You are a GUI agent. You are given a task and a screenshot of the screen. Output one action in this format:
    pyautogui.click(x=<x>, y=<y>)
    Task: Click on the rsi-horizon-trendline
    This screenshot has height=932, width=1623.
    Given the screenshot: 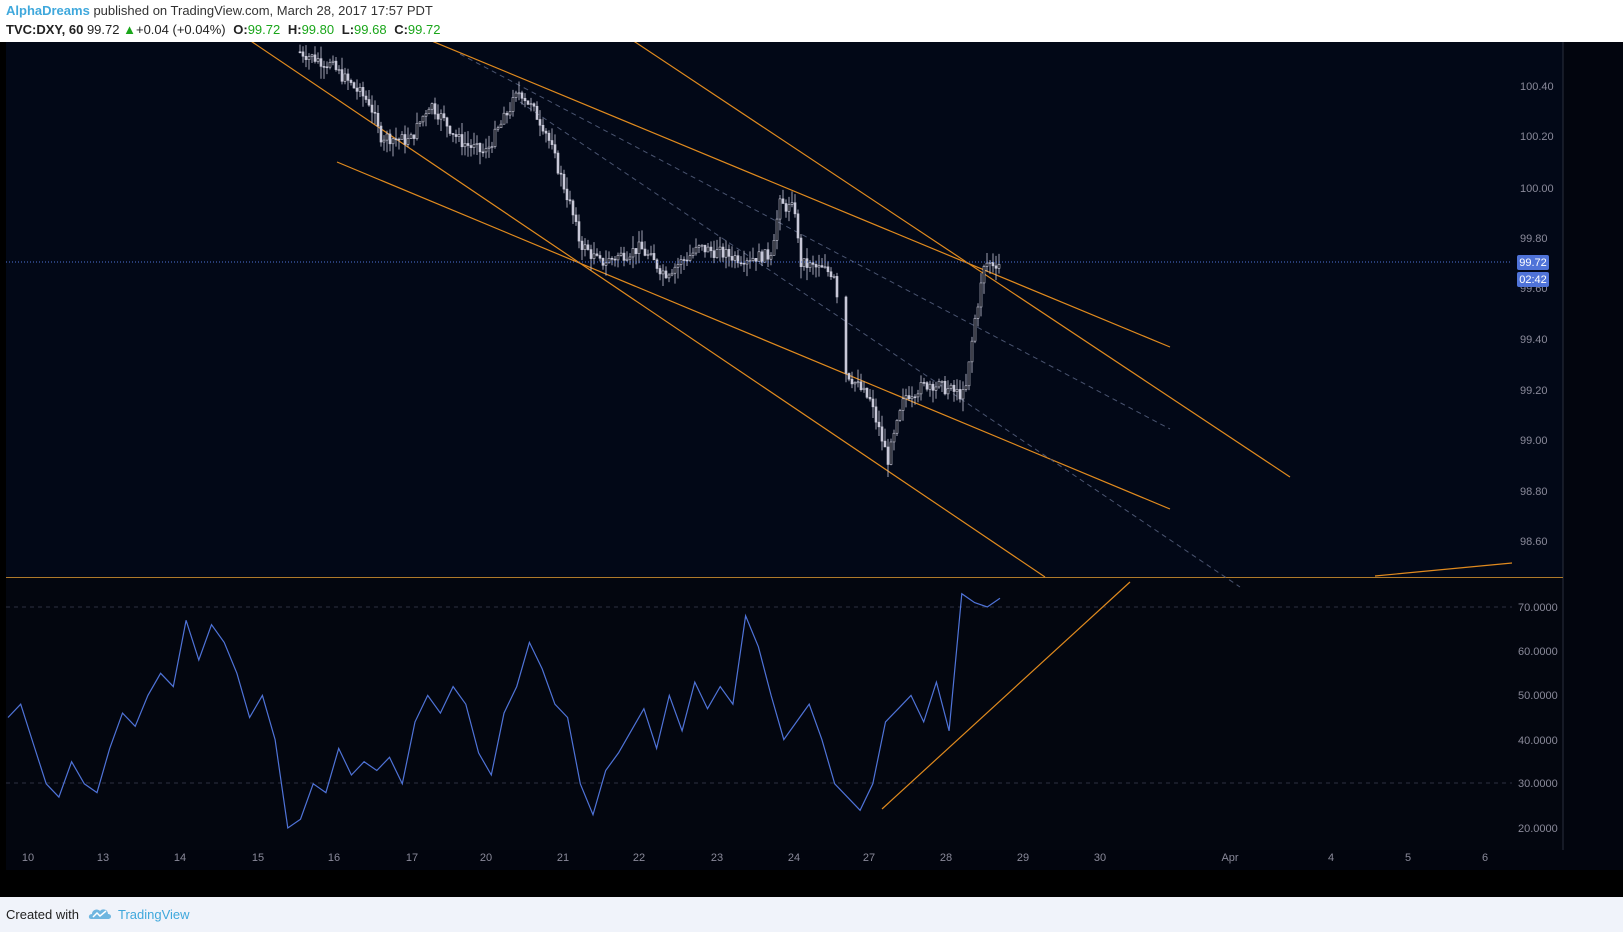 What is the action you would take?
    pyautogui.click(x=1443, y=569)
    